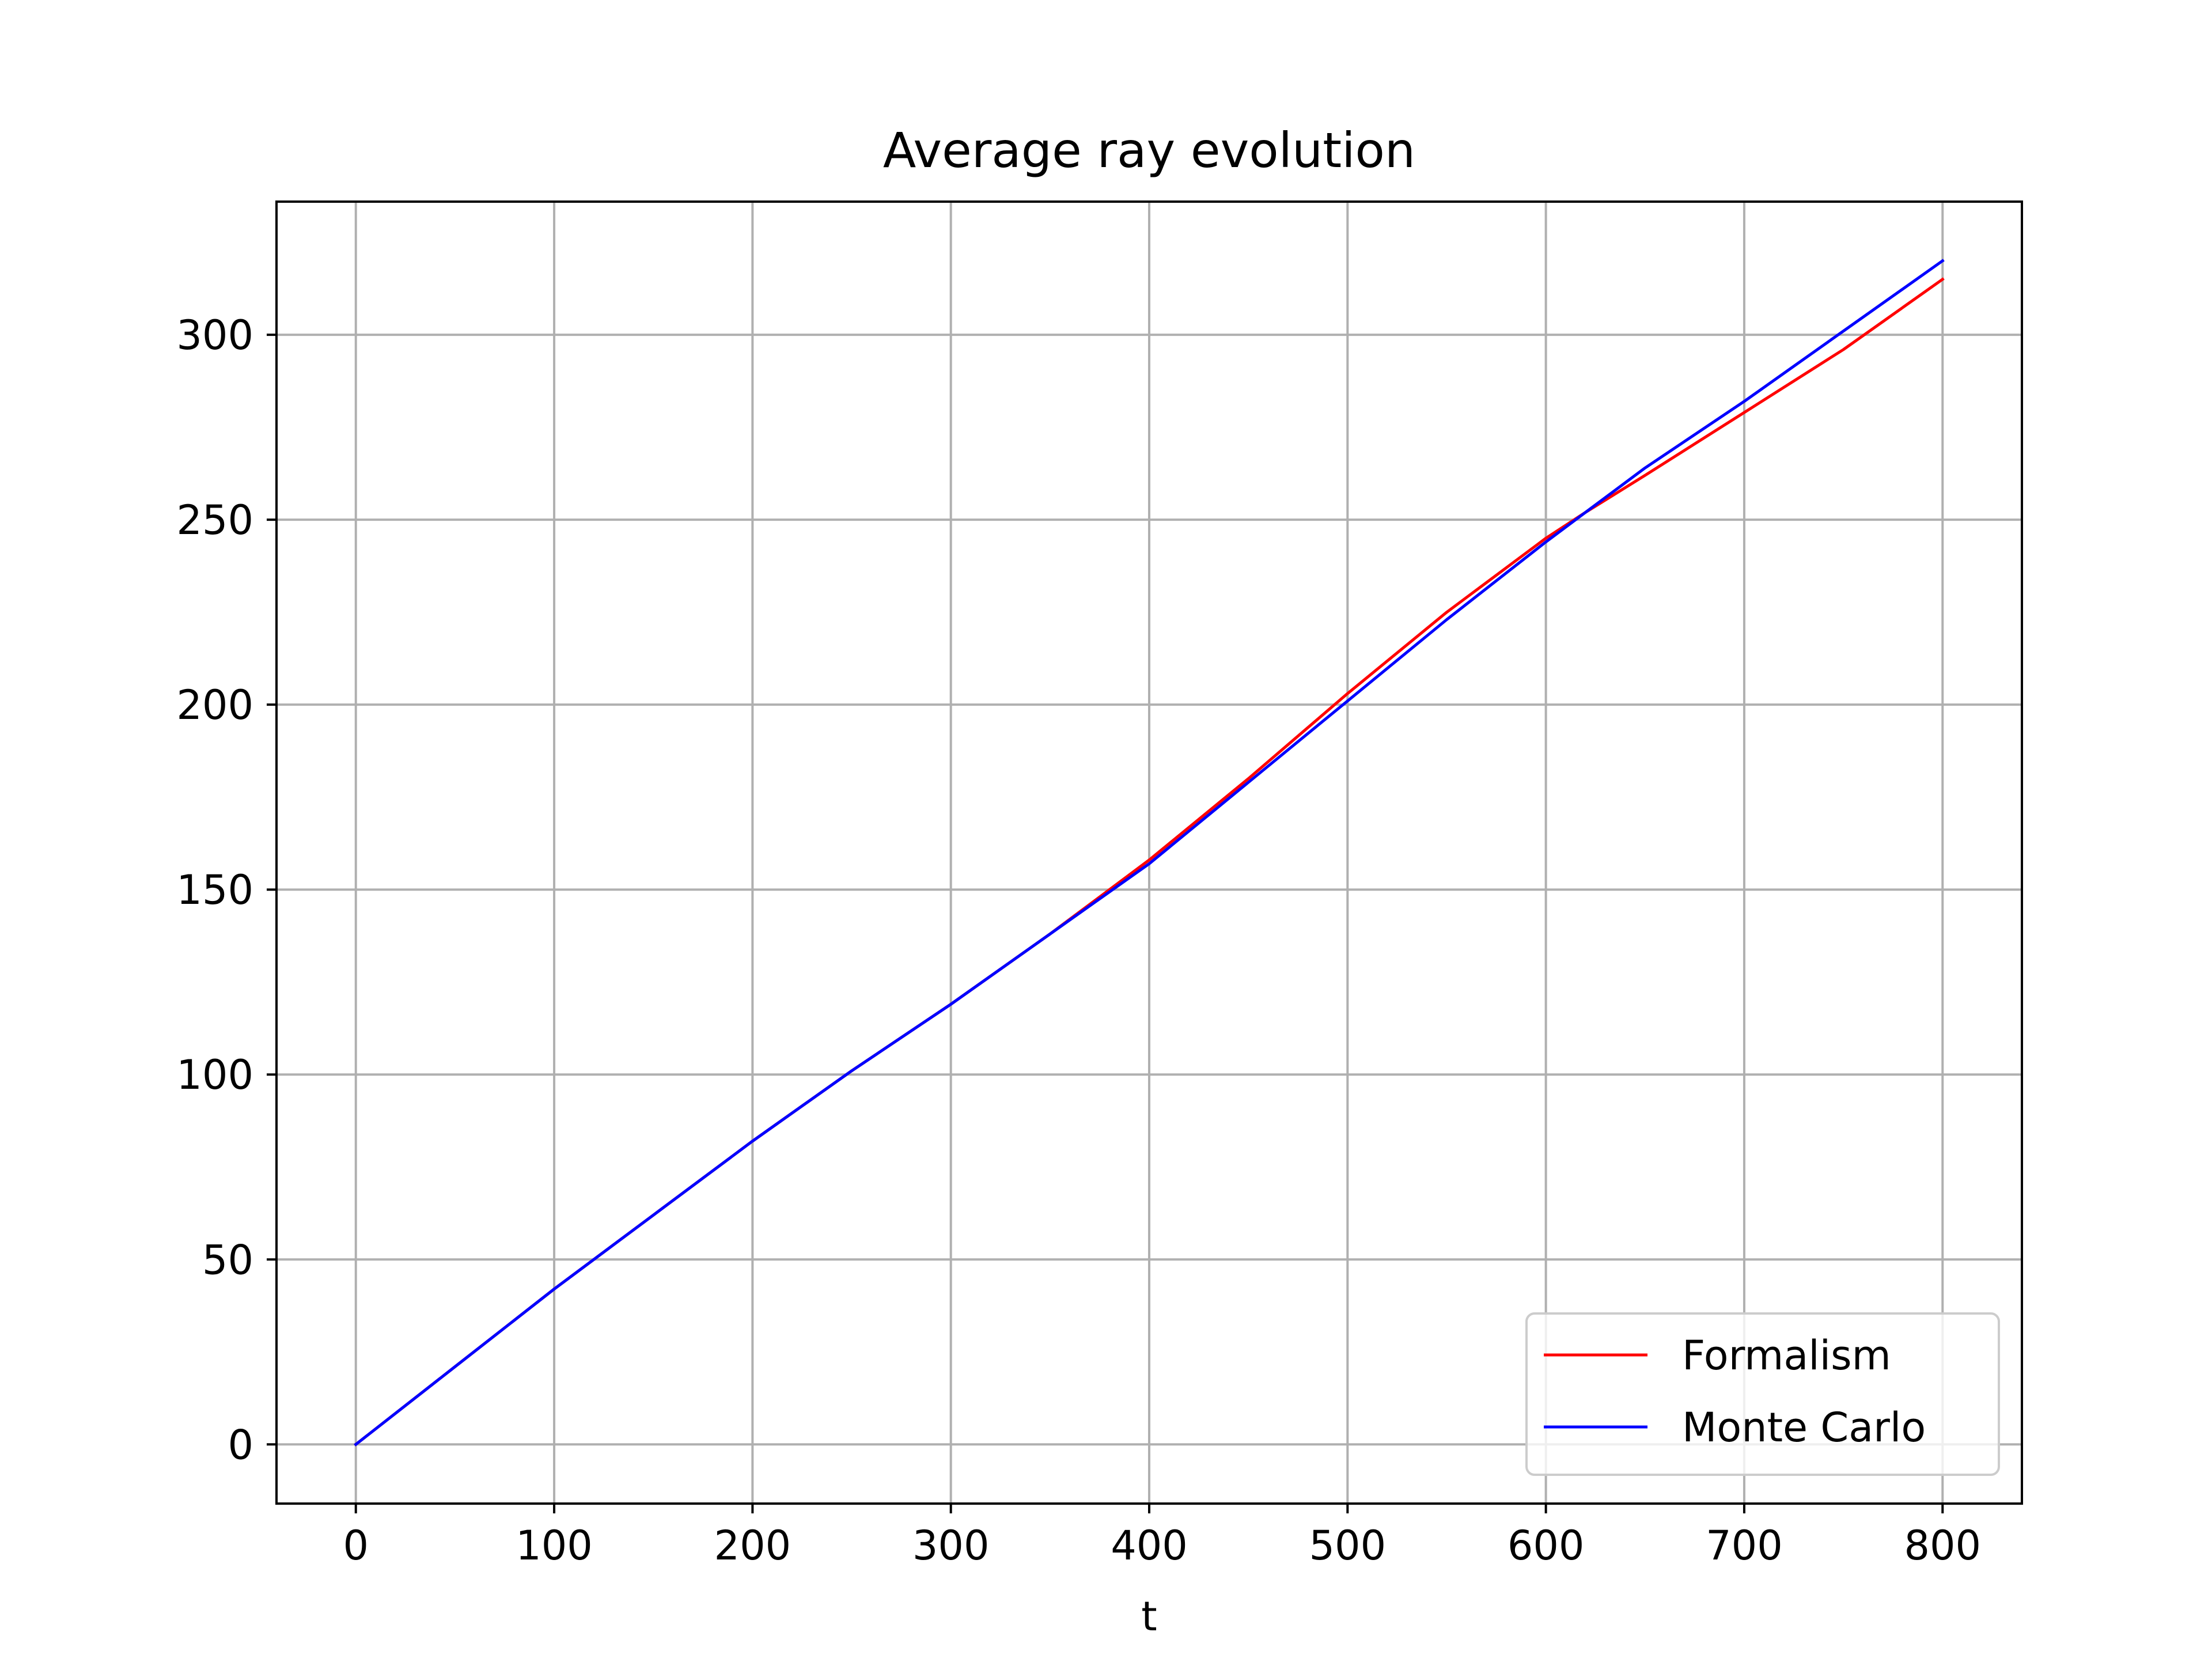 This screenshot has height=1662, width=2212. What do you see at coordinates (214, 335) in the screenshot?
I see `y-tick-label: 300` at bounding box center [214, 335].